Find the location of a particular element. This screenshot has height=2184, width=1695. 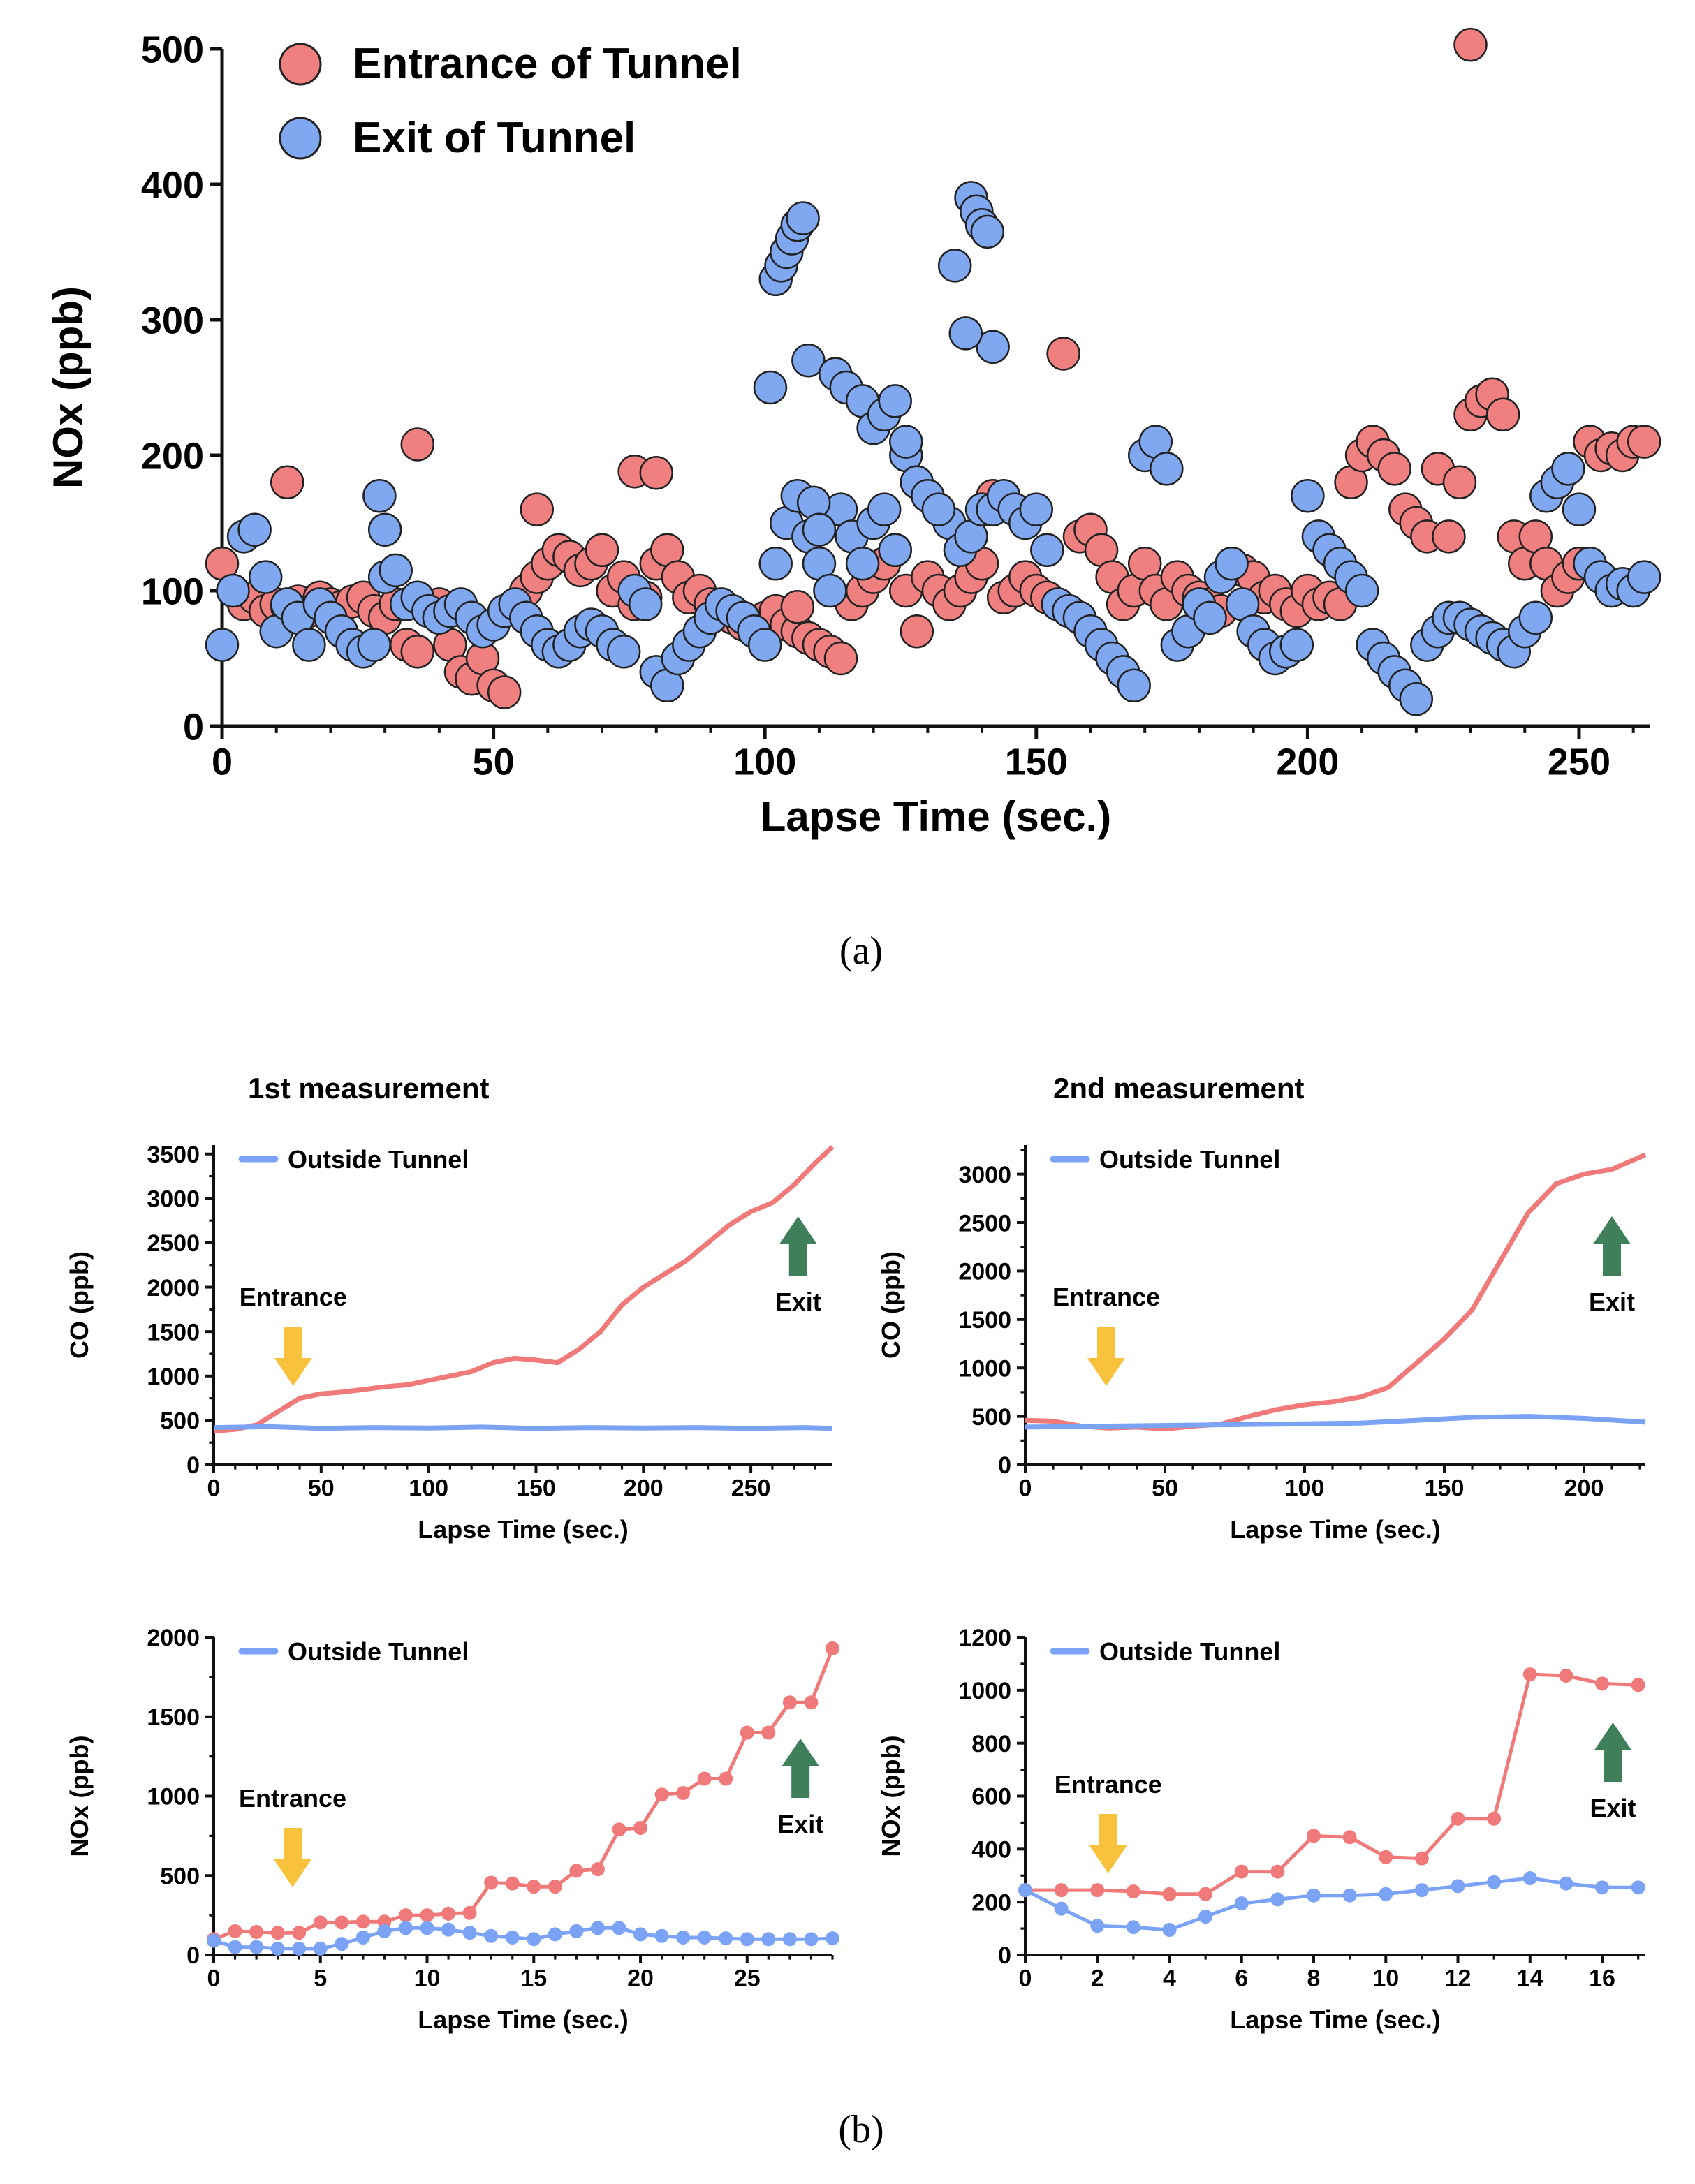

chart-b1-co-x-tick-label: 200 is located at coordinates (643, 1488).